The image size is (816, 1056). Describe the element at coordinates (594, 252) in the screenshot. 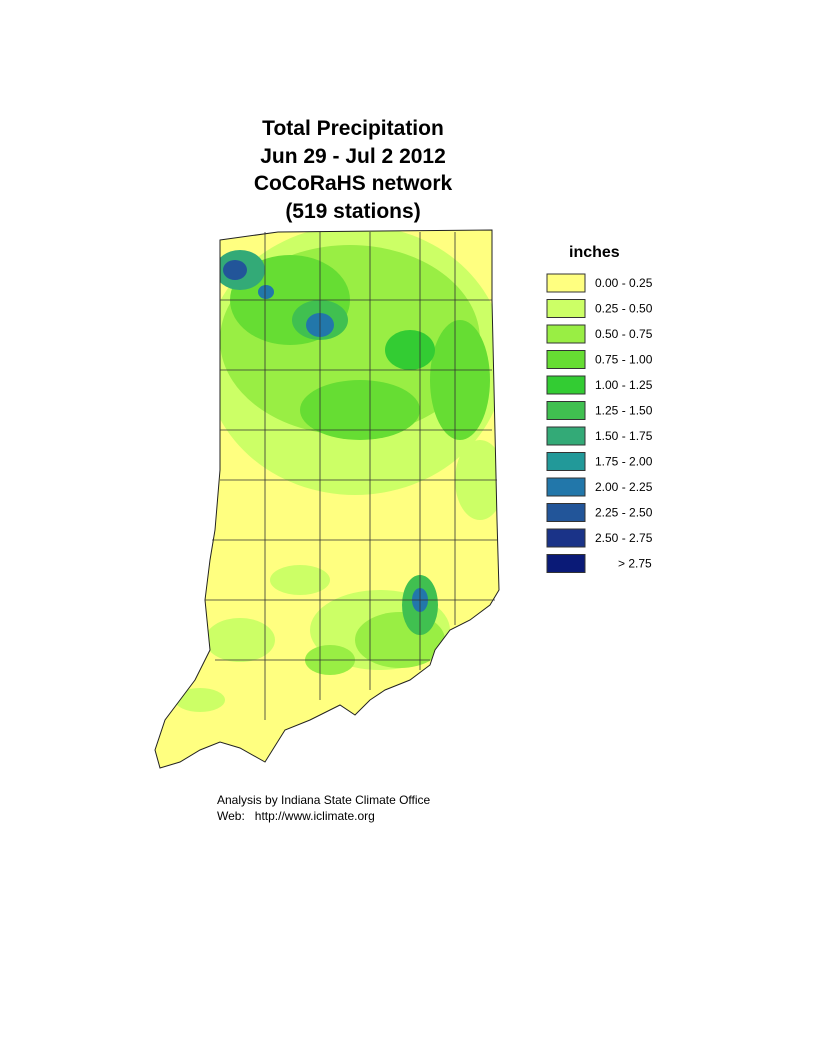

I see `legend-title: inches` at that location.